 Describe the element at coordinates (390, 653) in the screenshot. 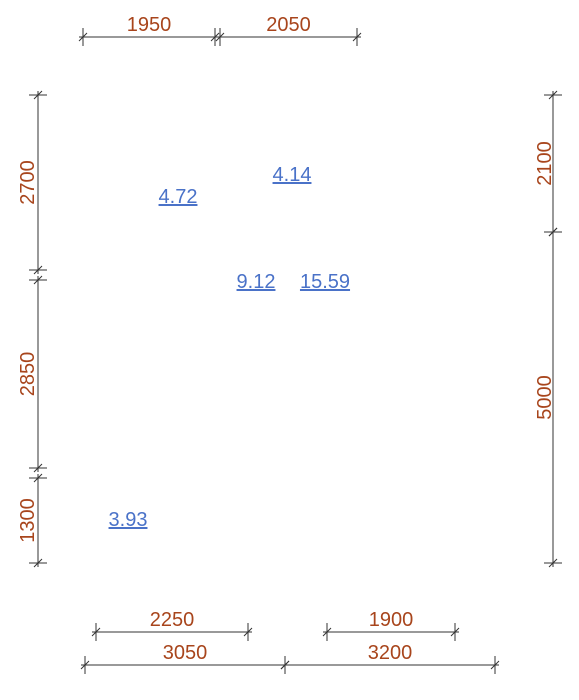

I see `dimension-label: 3200` at that location.